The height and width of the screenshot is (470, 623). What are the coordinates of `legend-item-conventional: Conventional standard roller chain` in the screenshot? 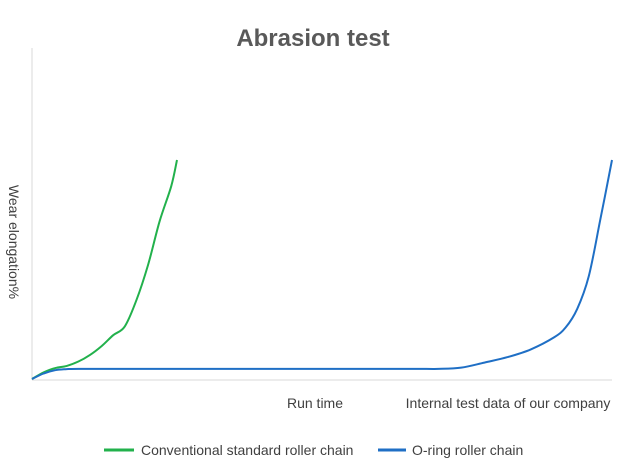 It's located at (228, 450).